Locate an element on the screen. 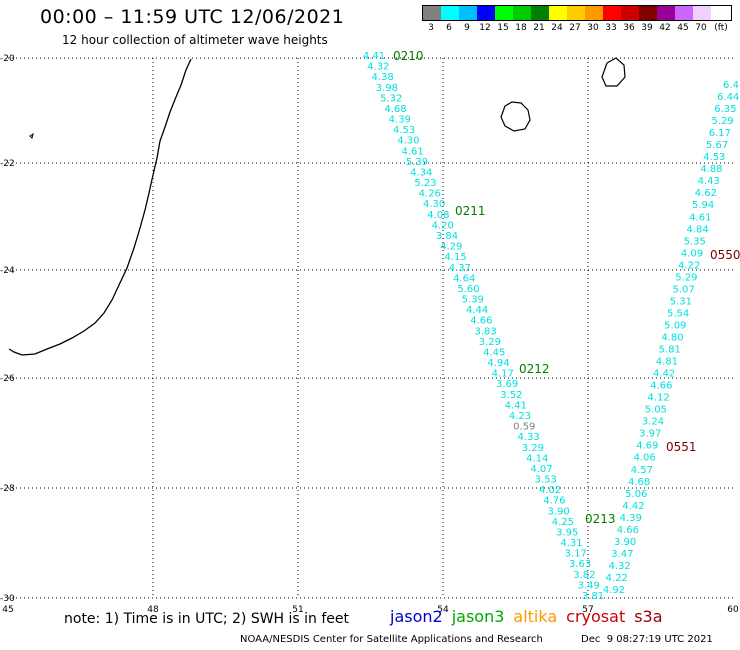  lat-tick-label: -24 is located at coordinates (7, 271).